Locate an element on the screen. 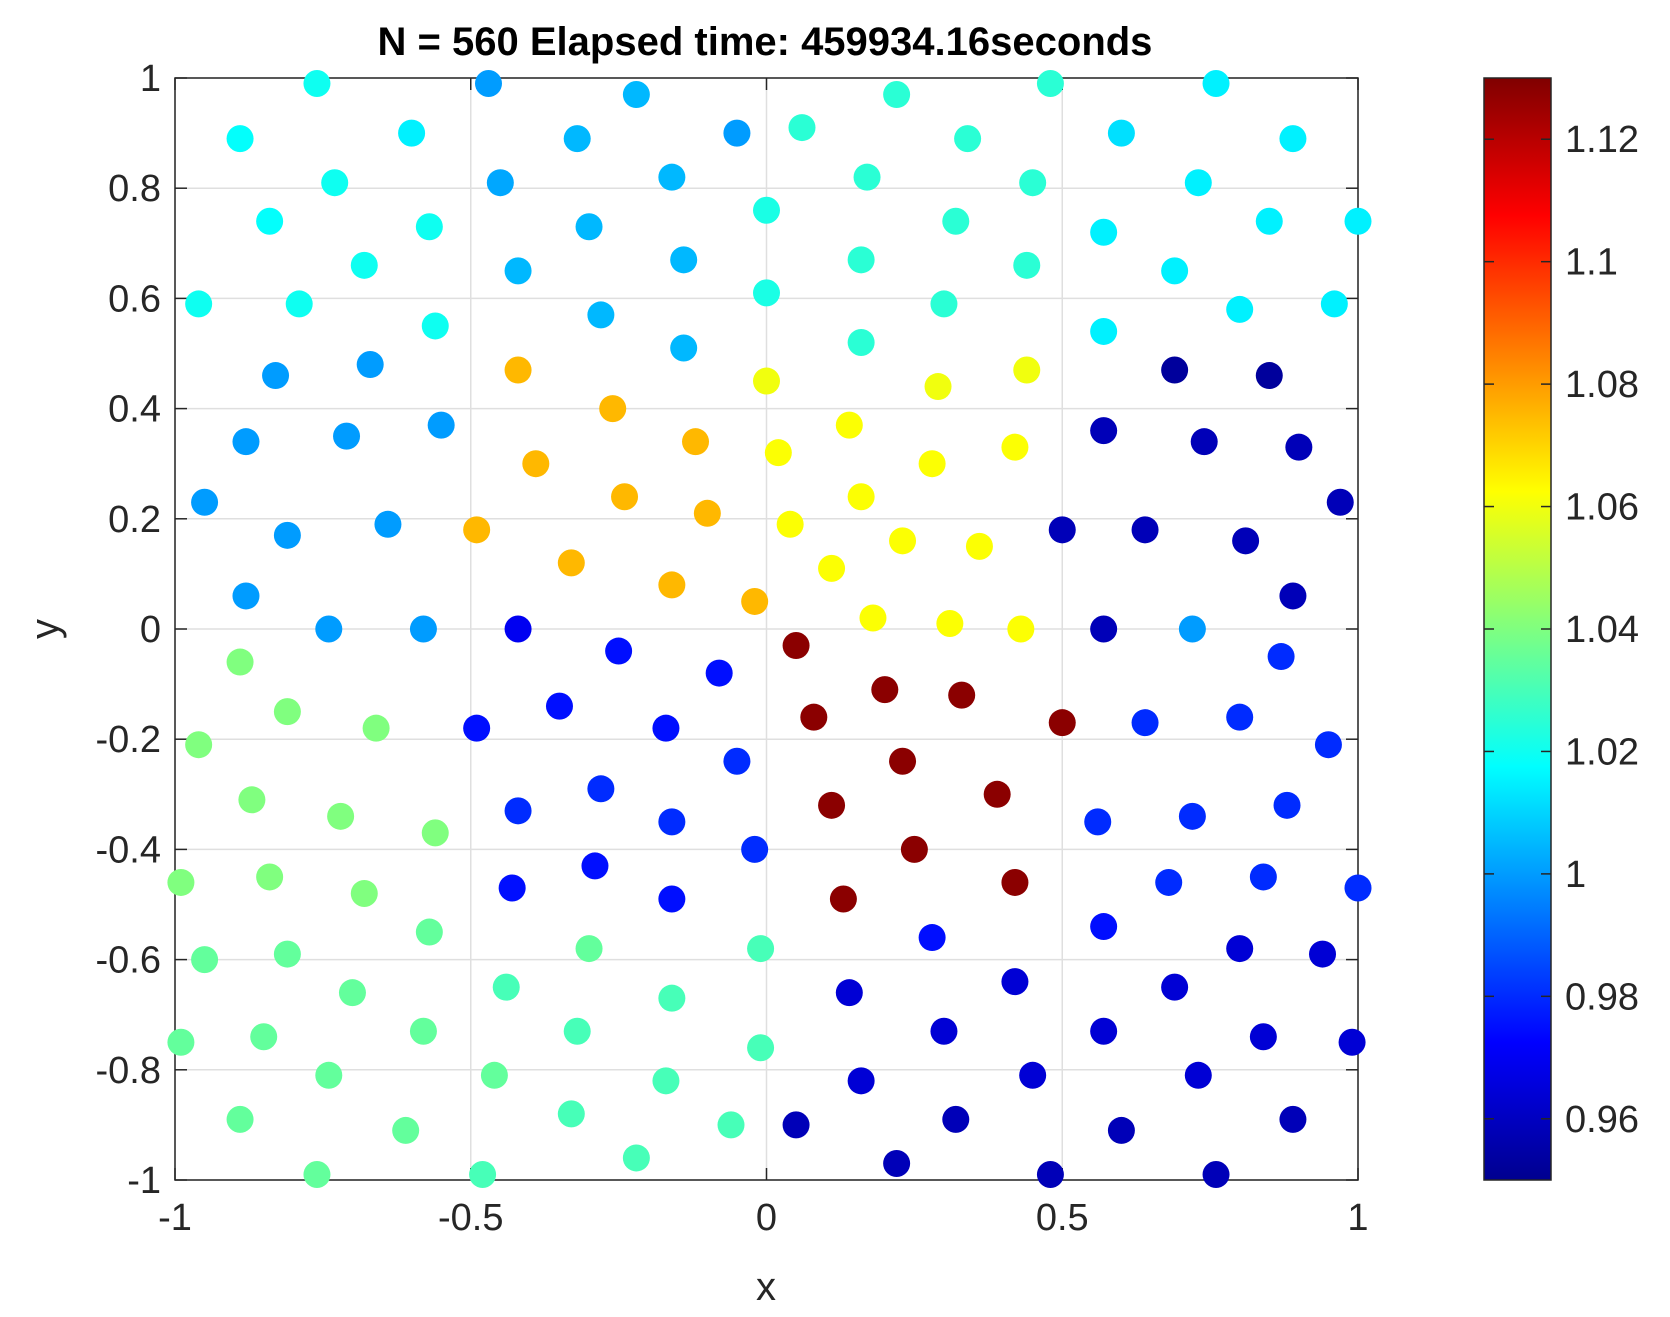 The image size is (1670, 1317). x-tick-label: 1 is located at coordinates (1357, 1218).